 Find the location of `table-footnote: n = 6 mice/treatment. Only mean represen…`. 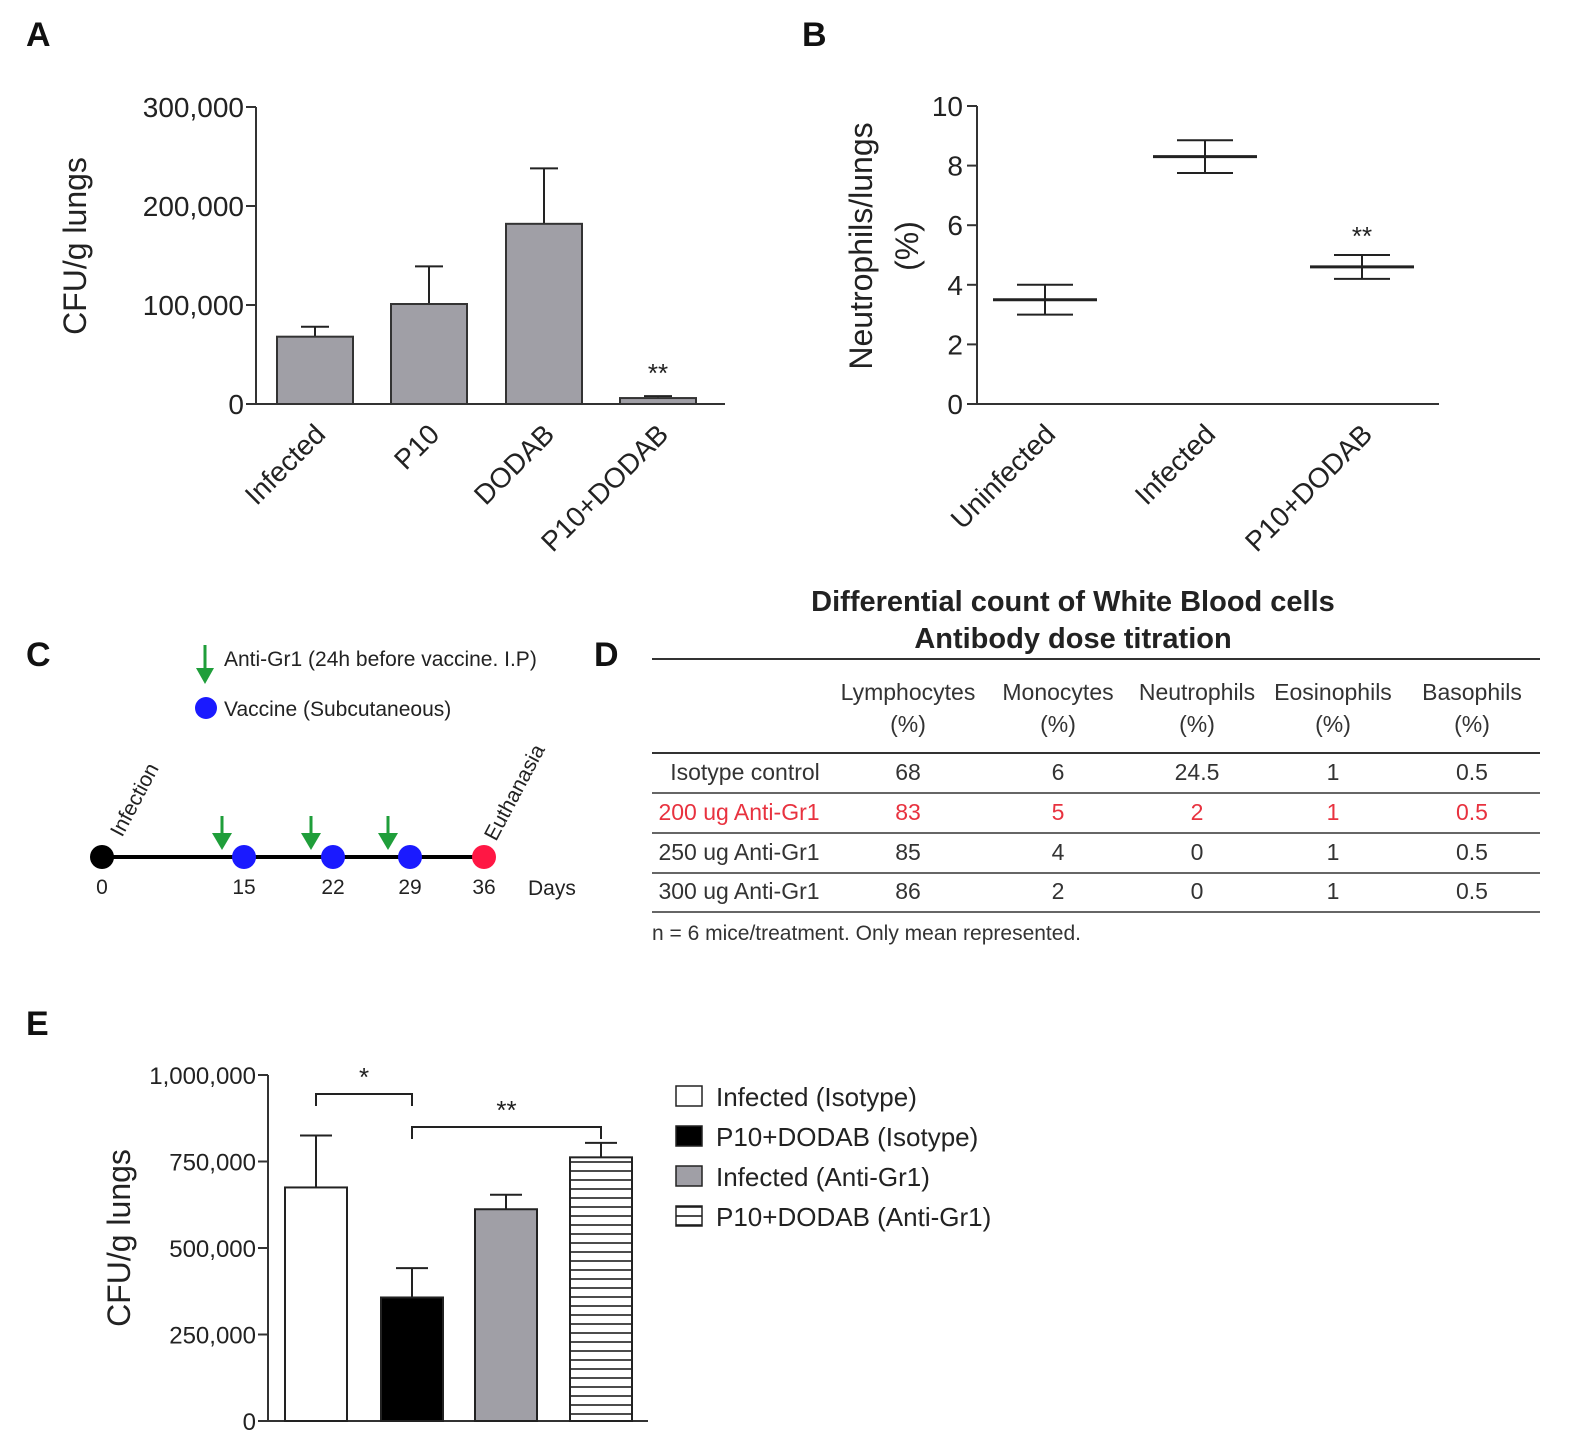

table-footnote: n = 6 mice/treatment. Only mean represen… is located at coordinates (866, 933).